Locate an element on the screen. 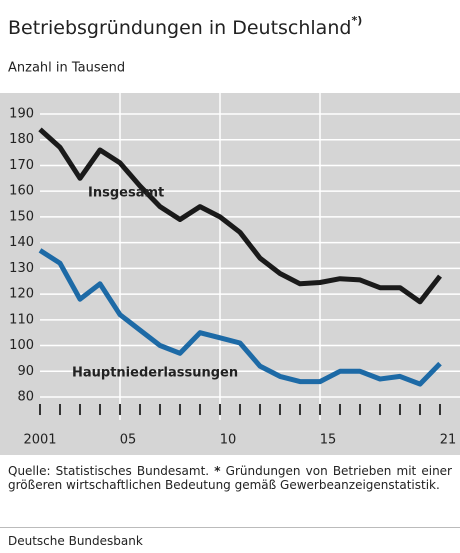 The image size is (460, 553). y-tick-label: 120 is located at coordinates (21, 294).